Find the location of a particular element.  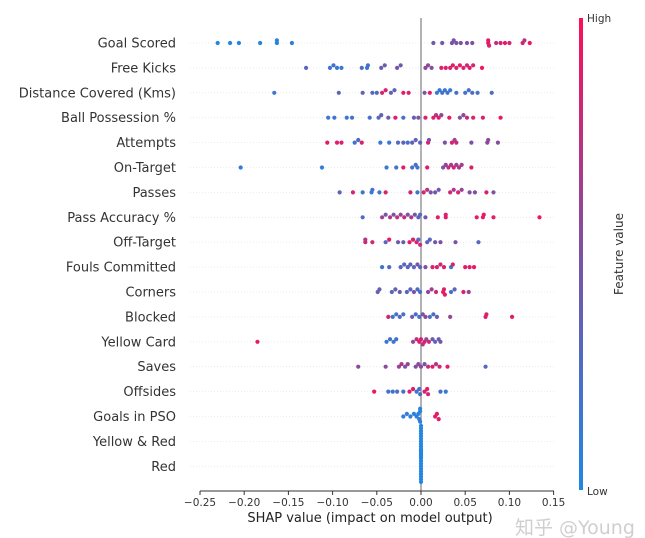

x-axis-label: SHAP value (impact on model output) is located at coordinates (369, 518).